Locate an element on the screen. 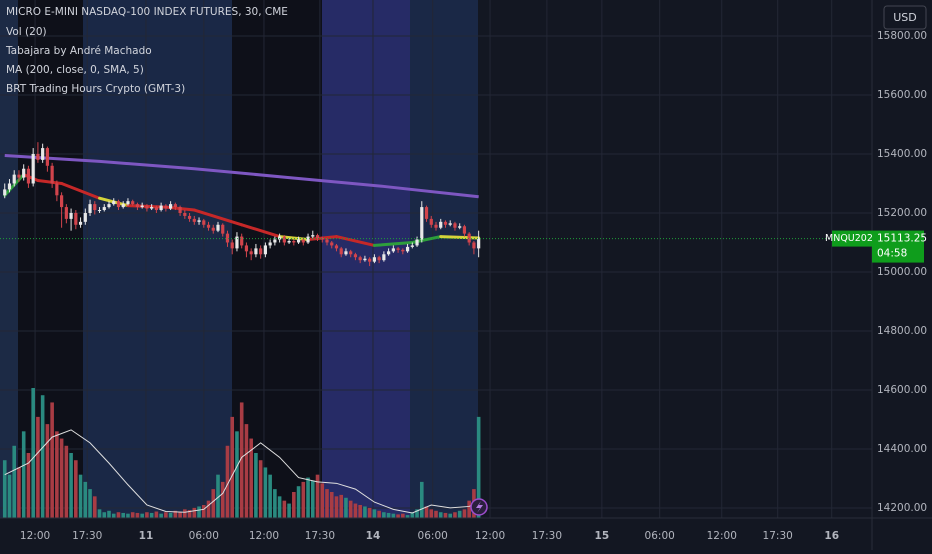 The height and width of the screenshot is (554, 932). currency-button is located at coordinates (905, 17).